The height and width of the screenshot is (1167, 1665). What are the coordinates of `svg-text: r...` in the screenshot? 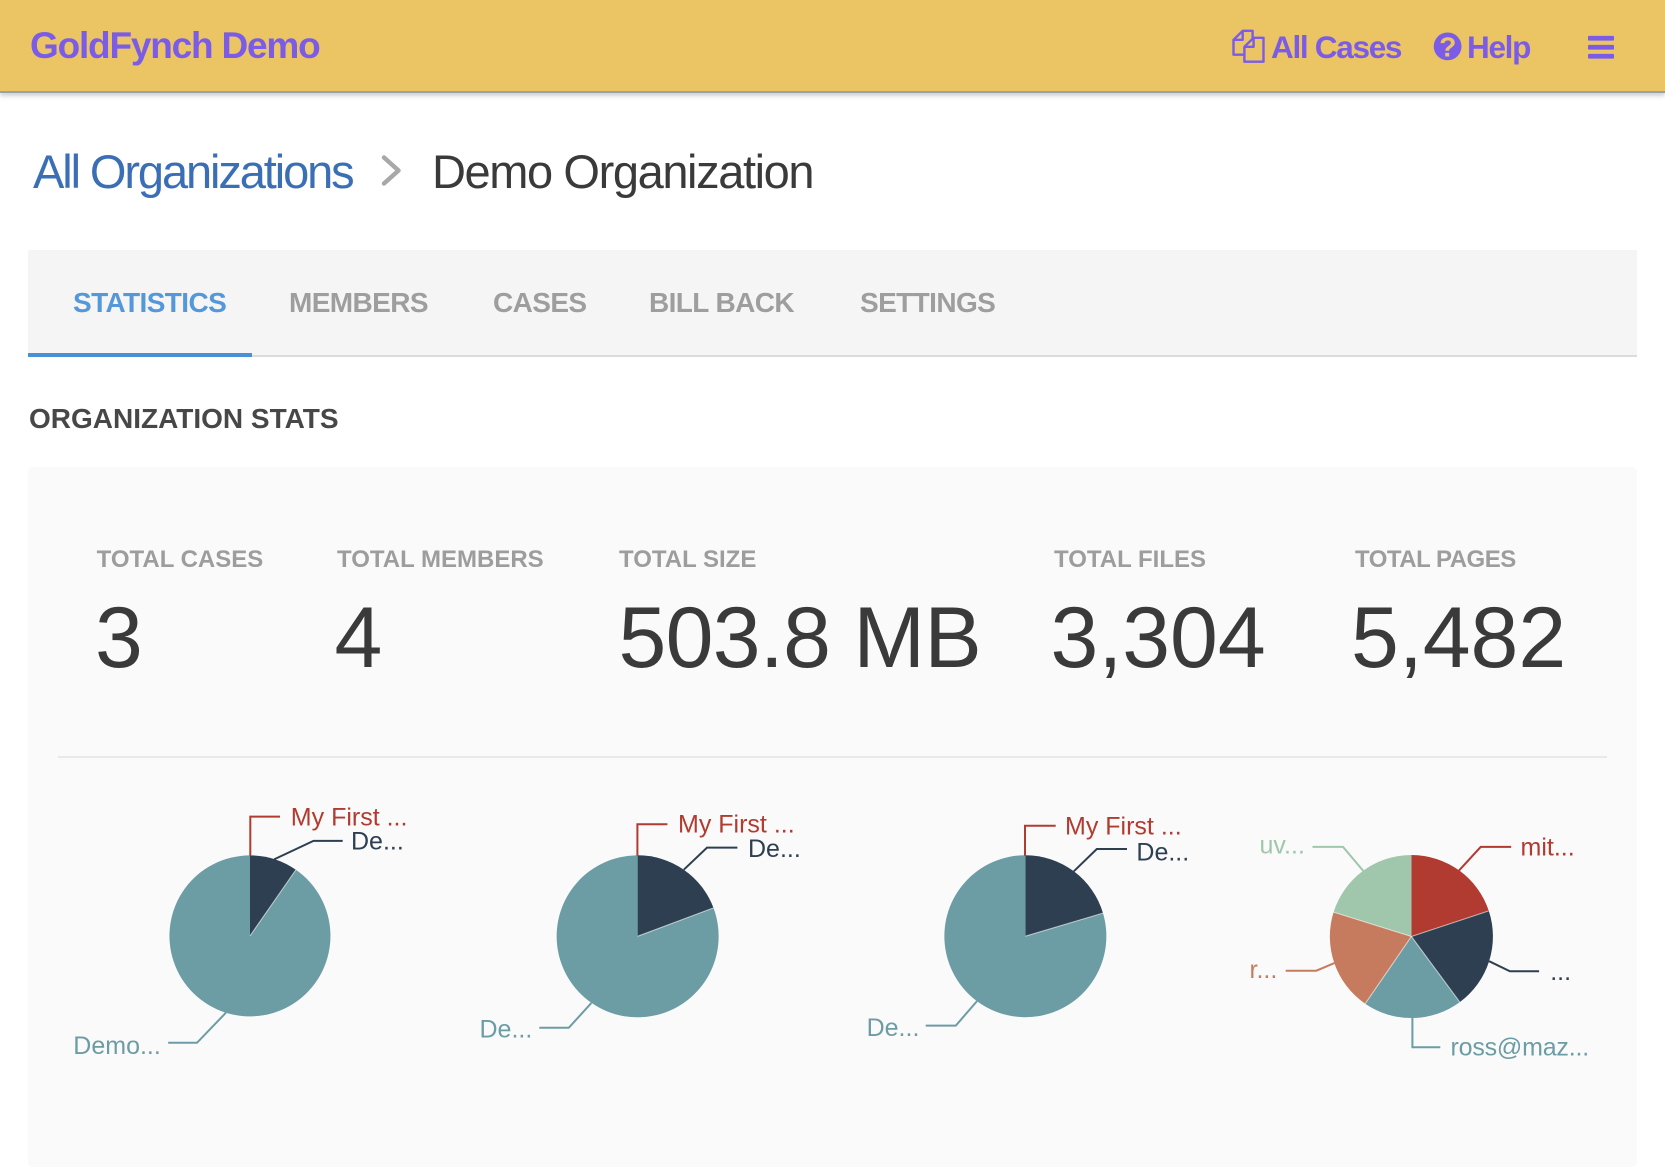 It's located at (1264, 970).